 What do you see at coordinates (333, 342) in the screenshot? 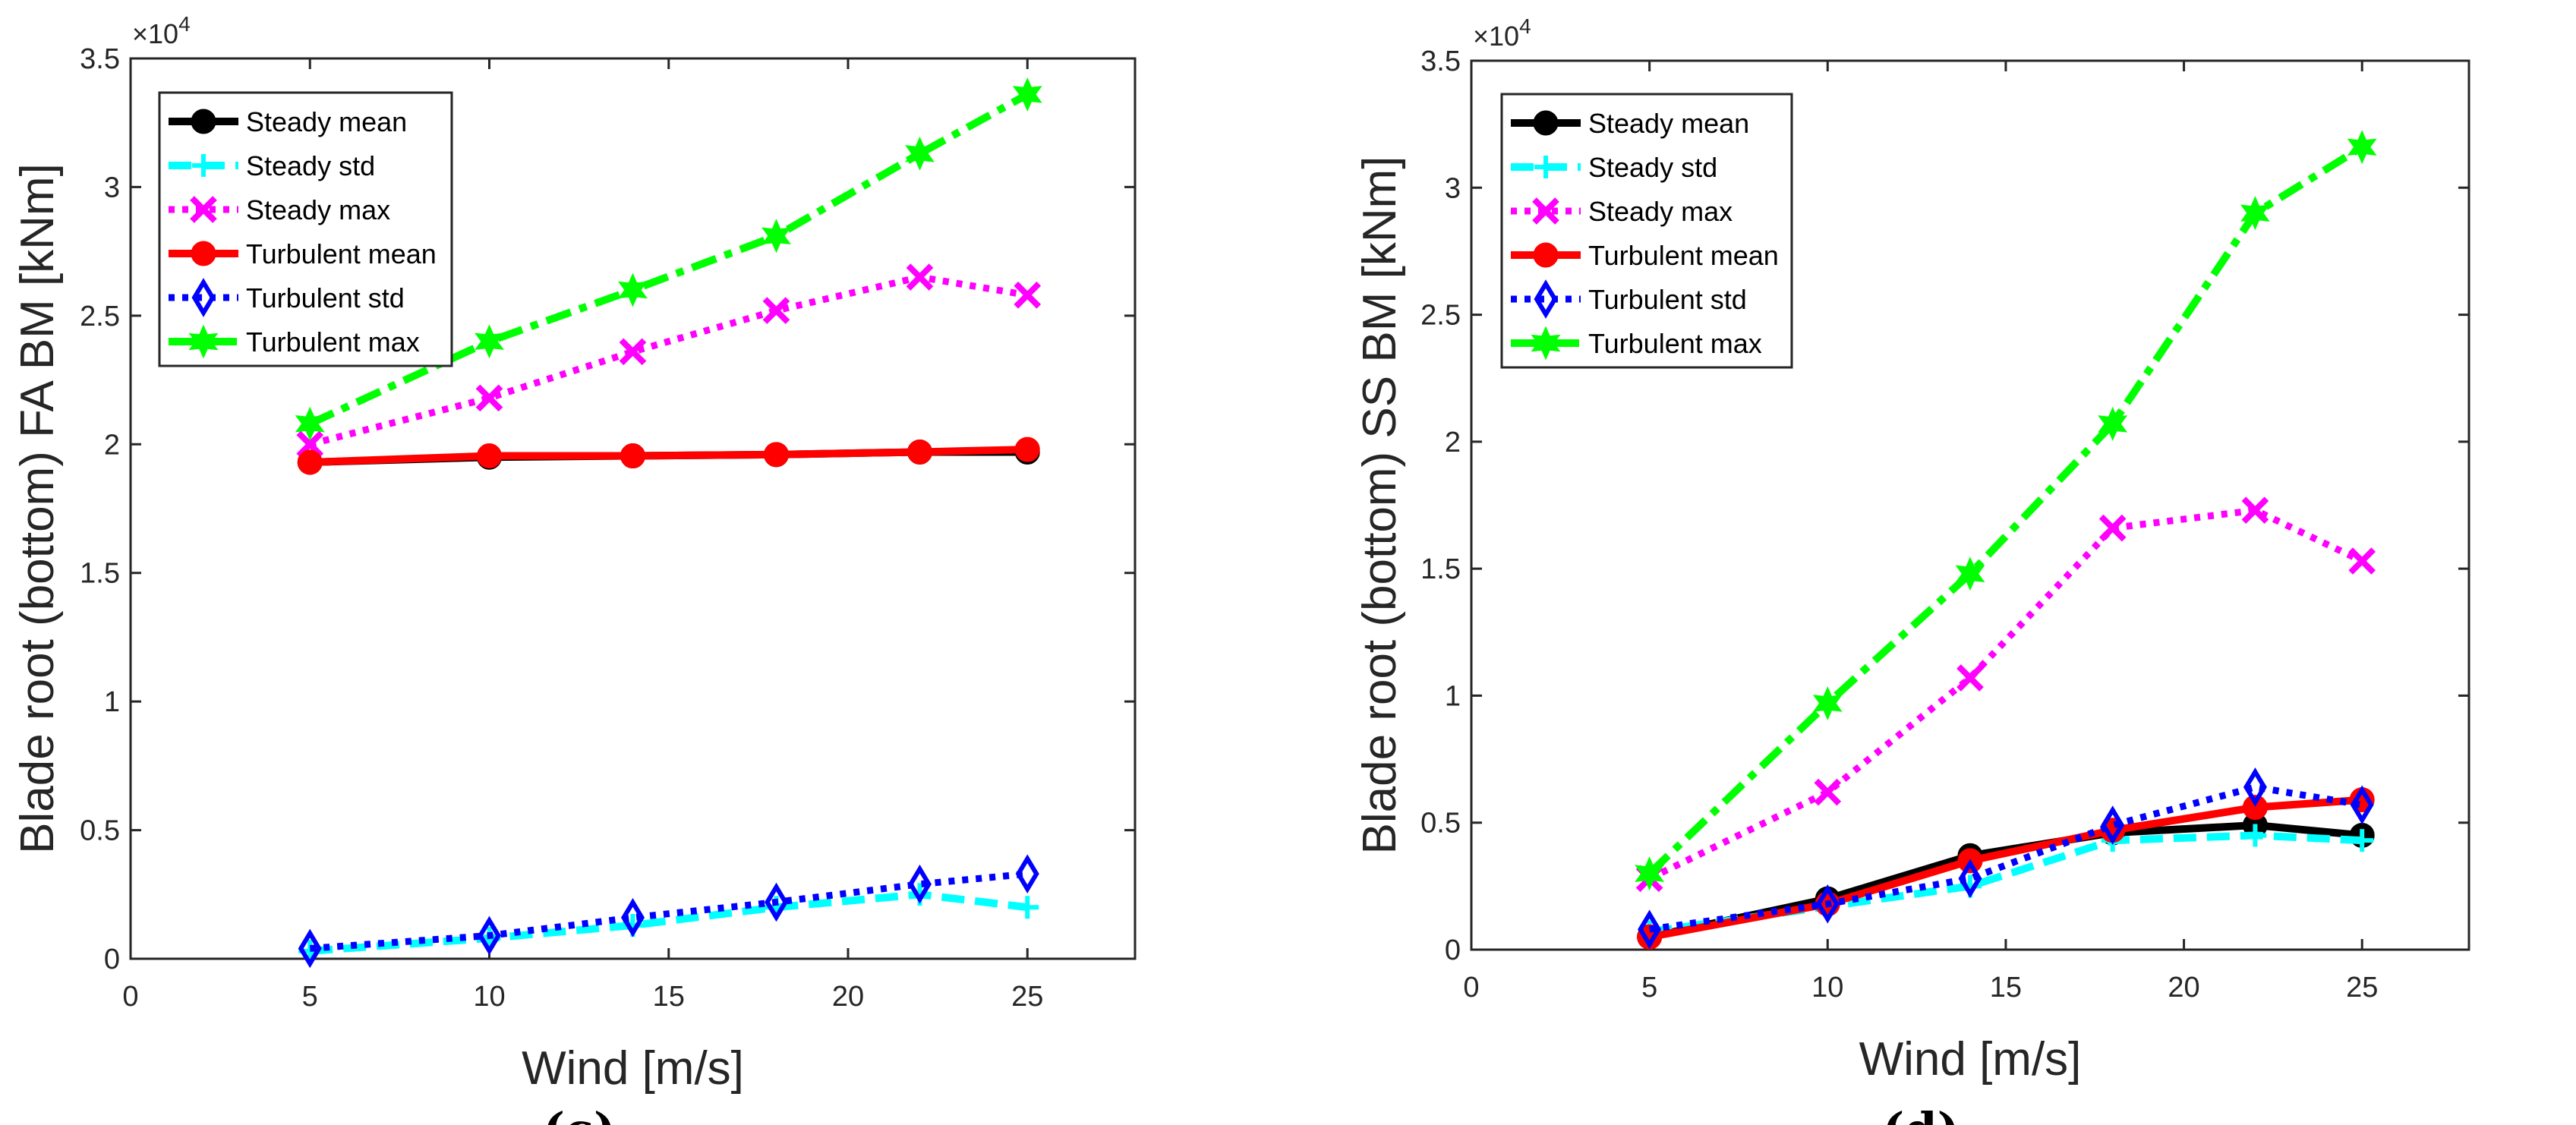
I see `legend-label: Turbulent max` at bounding box center [333, 342].